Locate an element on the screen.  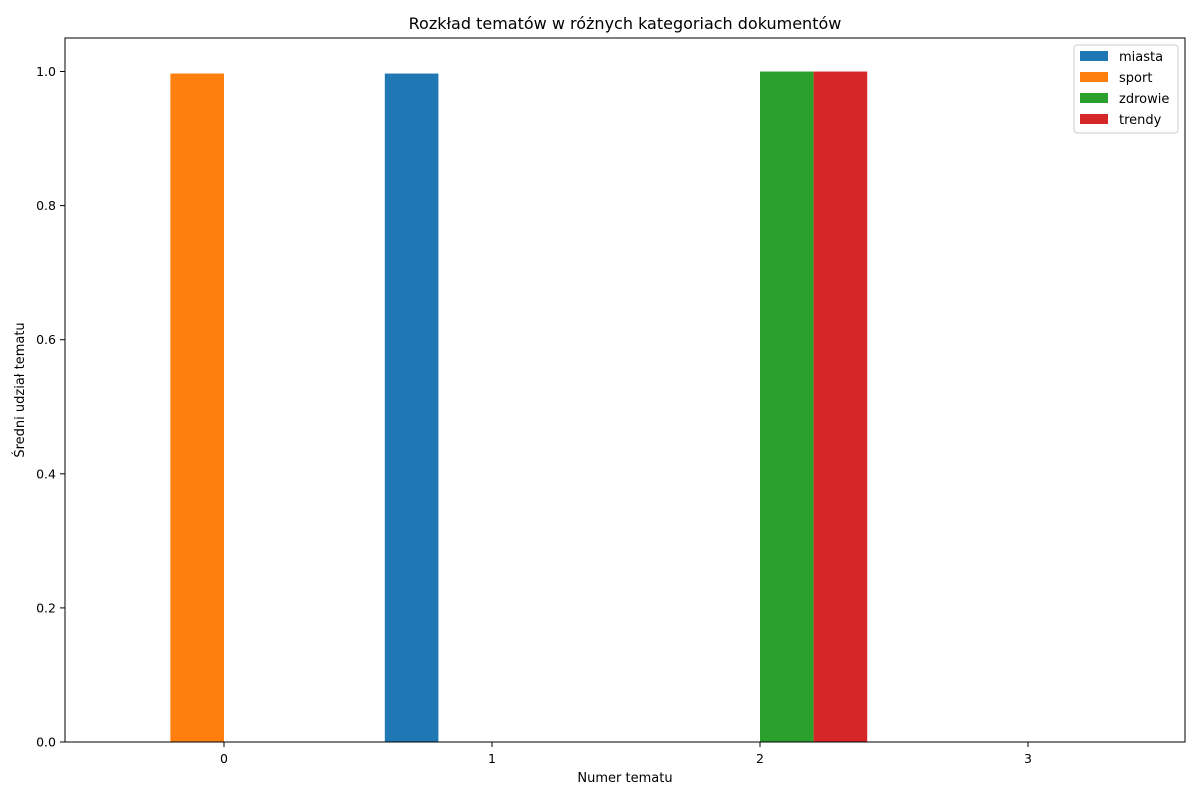
legend-swatch-sport is located at coordinates (1094, 77).